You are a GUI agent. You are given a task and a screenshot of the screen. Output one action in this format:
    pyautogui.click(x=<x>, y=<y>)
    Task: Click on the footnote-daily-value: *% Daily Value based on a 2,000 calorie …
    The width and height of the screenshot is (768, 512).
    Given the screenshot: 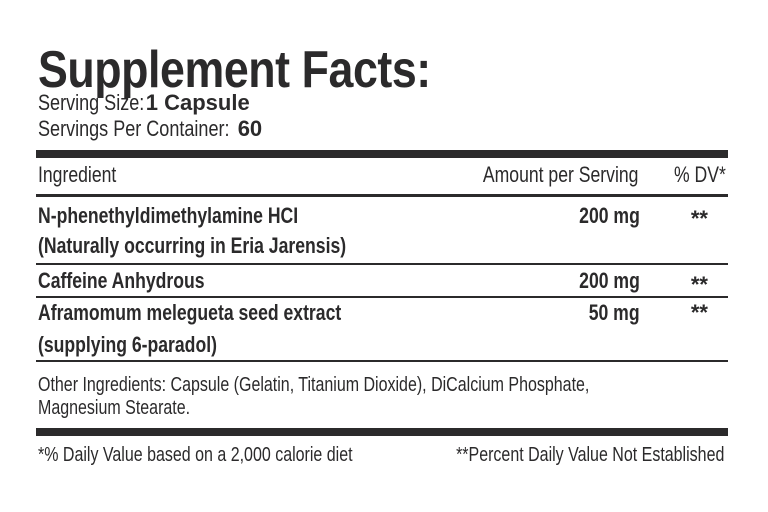 What is the action you would take?
    pyautogui.click(x=195, y=455)
    